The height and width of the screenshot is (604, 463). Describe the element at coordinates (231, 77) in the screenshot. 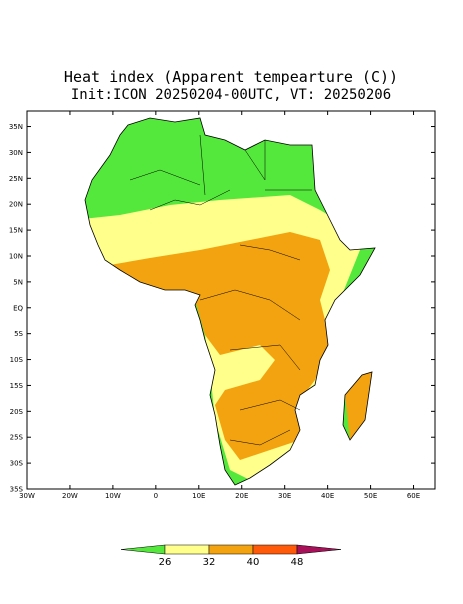

I see `title: Heat index (Apparent tempearture (C))` at that location.